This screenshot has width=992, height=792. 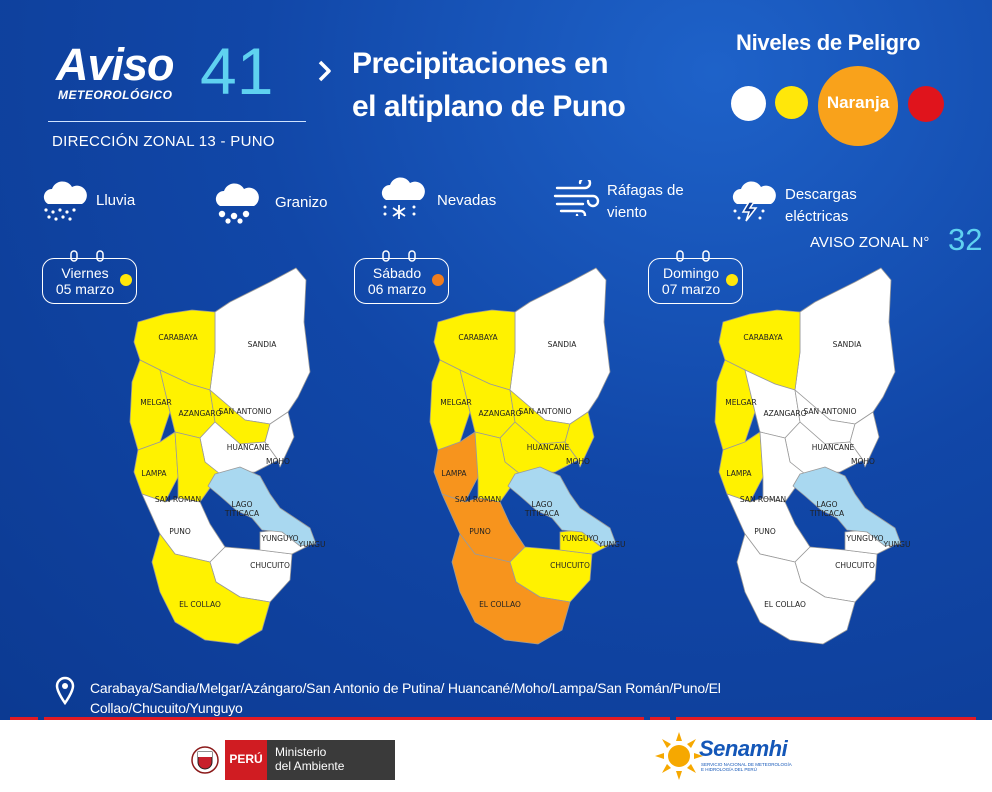 What do you see at coordinates (237, 203) in the screenshot?
I see `hail-cloud-icon` at bounding box center [237, 203].